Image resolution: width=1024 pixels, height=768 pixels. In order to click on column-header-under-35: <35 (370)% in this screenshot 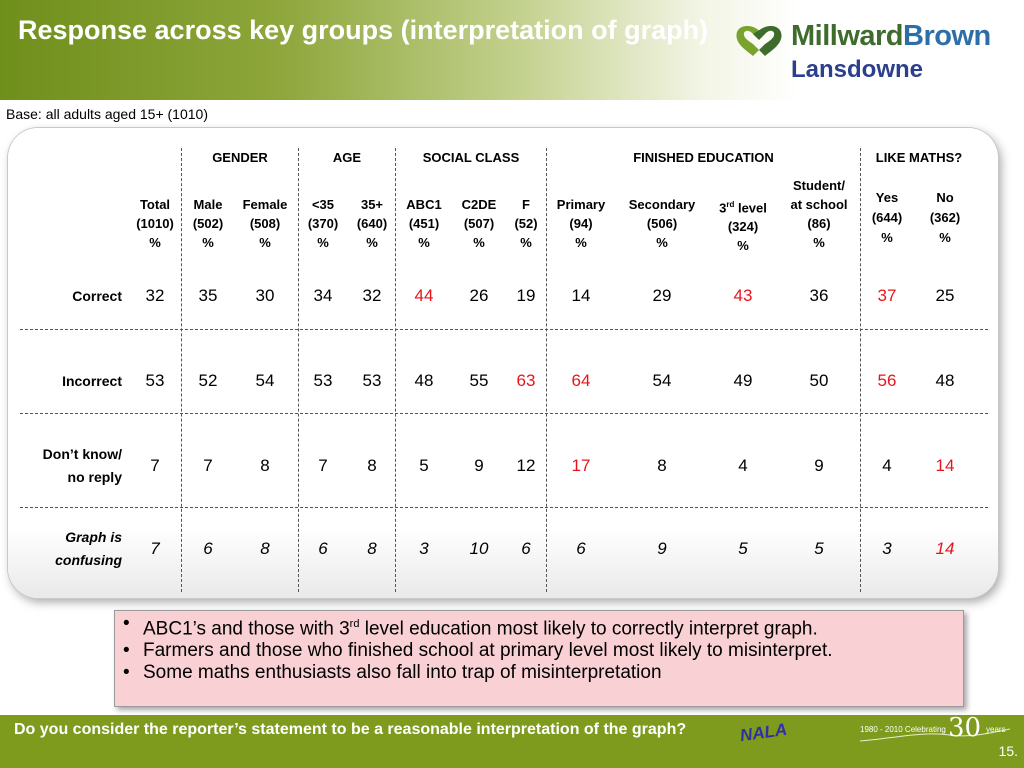, I will do `click(323, 223)`.